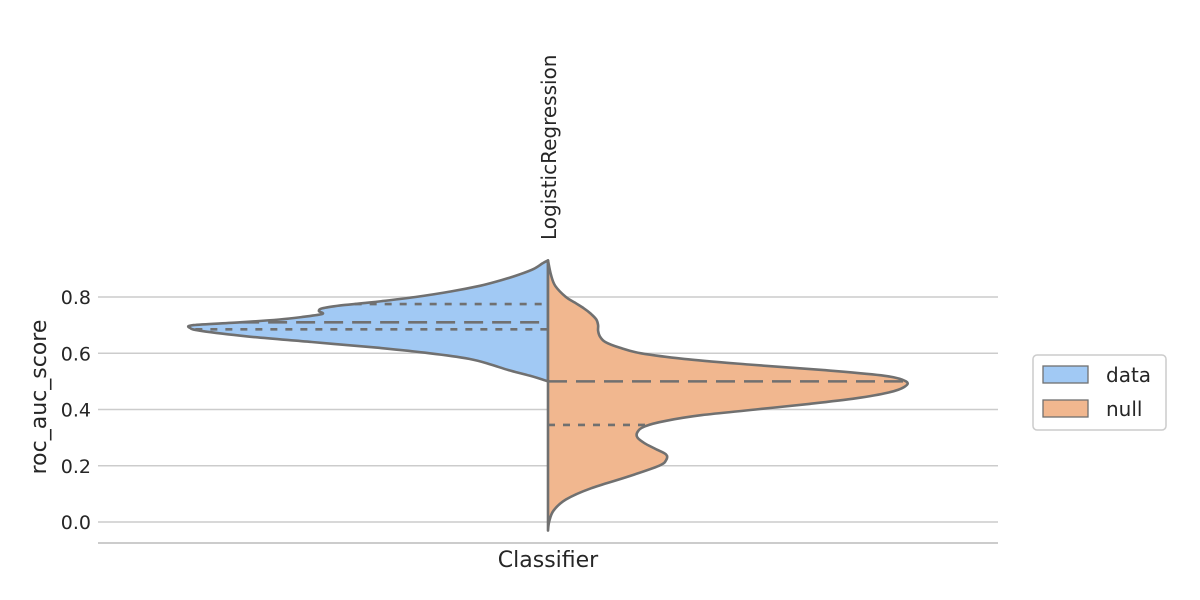 The image size is (1200, 600). I want to click on y-tick-labels: 0.0 0.2 0.4 0.6 0.8, so click(76, 410).